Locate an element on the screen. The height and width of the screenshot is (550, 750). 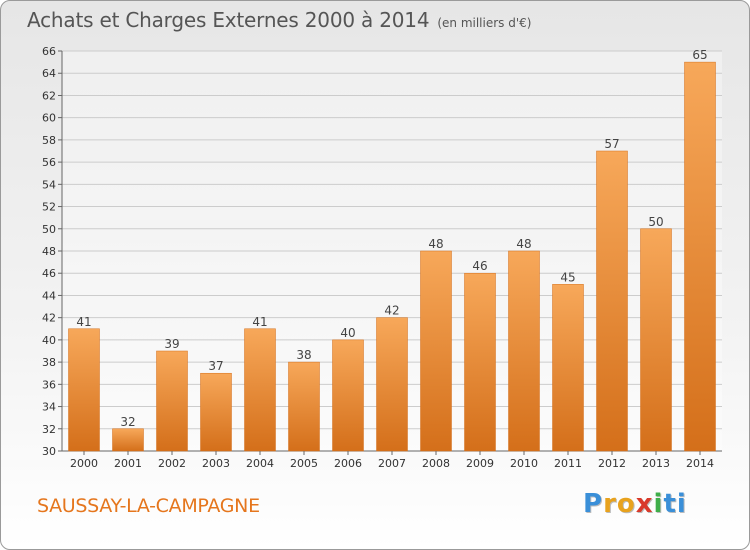
y-tick-label: 36 is located at coordinates (49, 384).